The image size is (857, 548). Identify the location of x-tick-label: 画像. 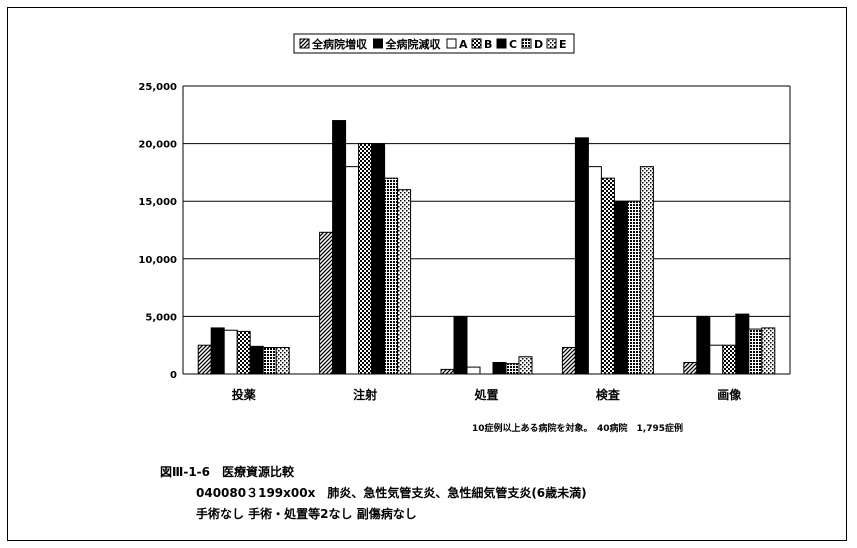
(729, 394).